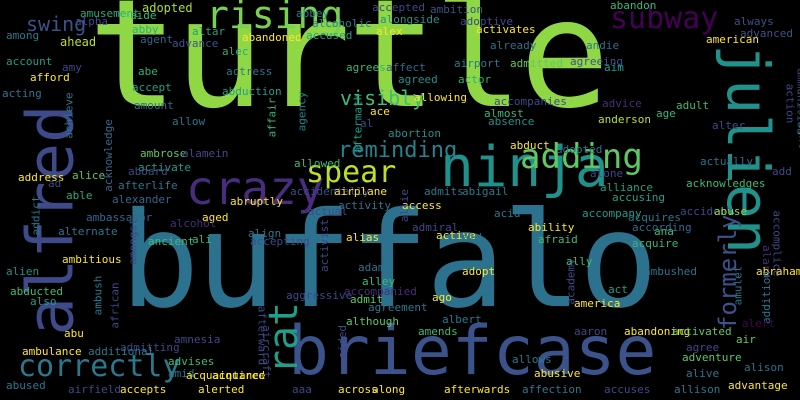 This screenshot has width=800, height=400. Describe the element at coordinates (50, 77) in the screenshot. I see `word-abe: afford` at that location.